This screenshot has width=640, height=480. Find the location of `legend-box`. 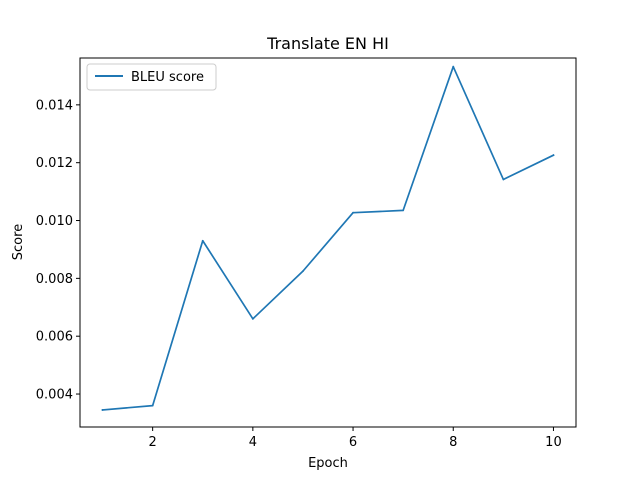

legend-box is located at coordinates (151, 77).